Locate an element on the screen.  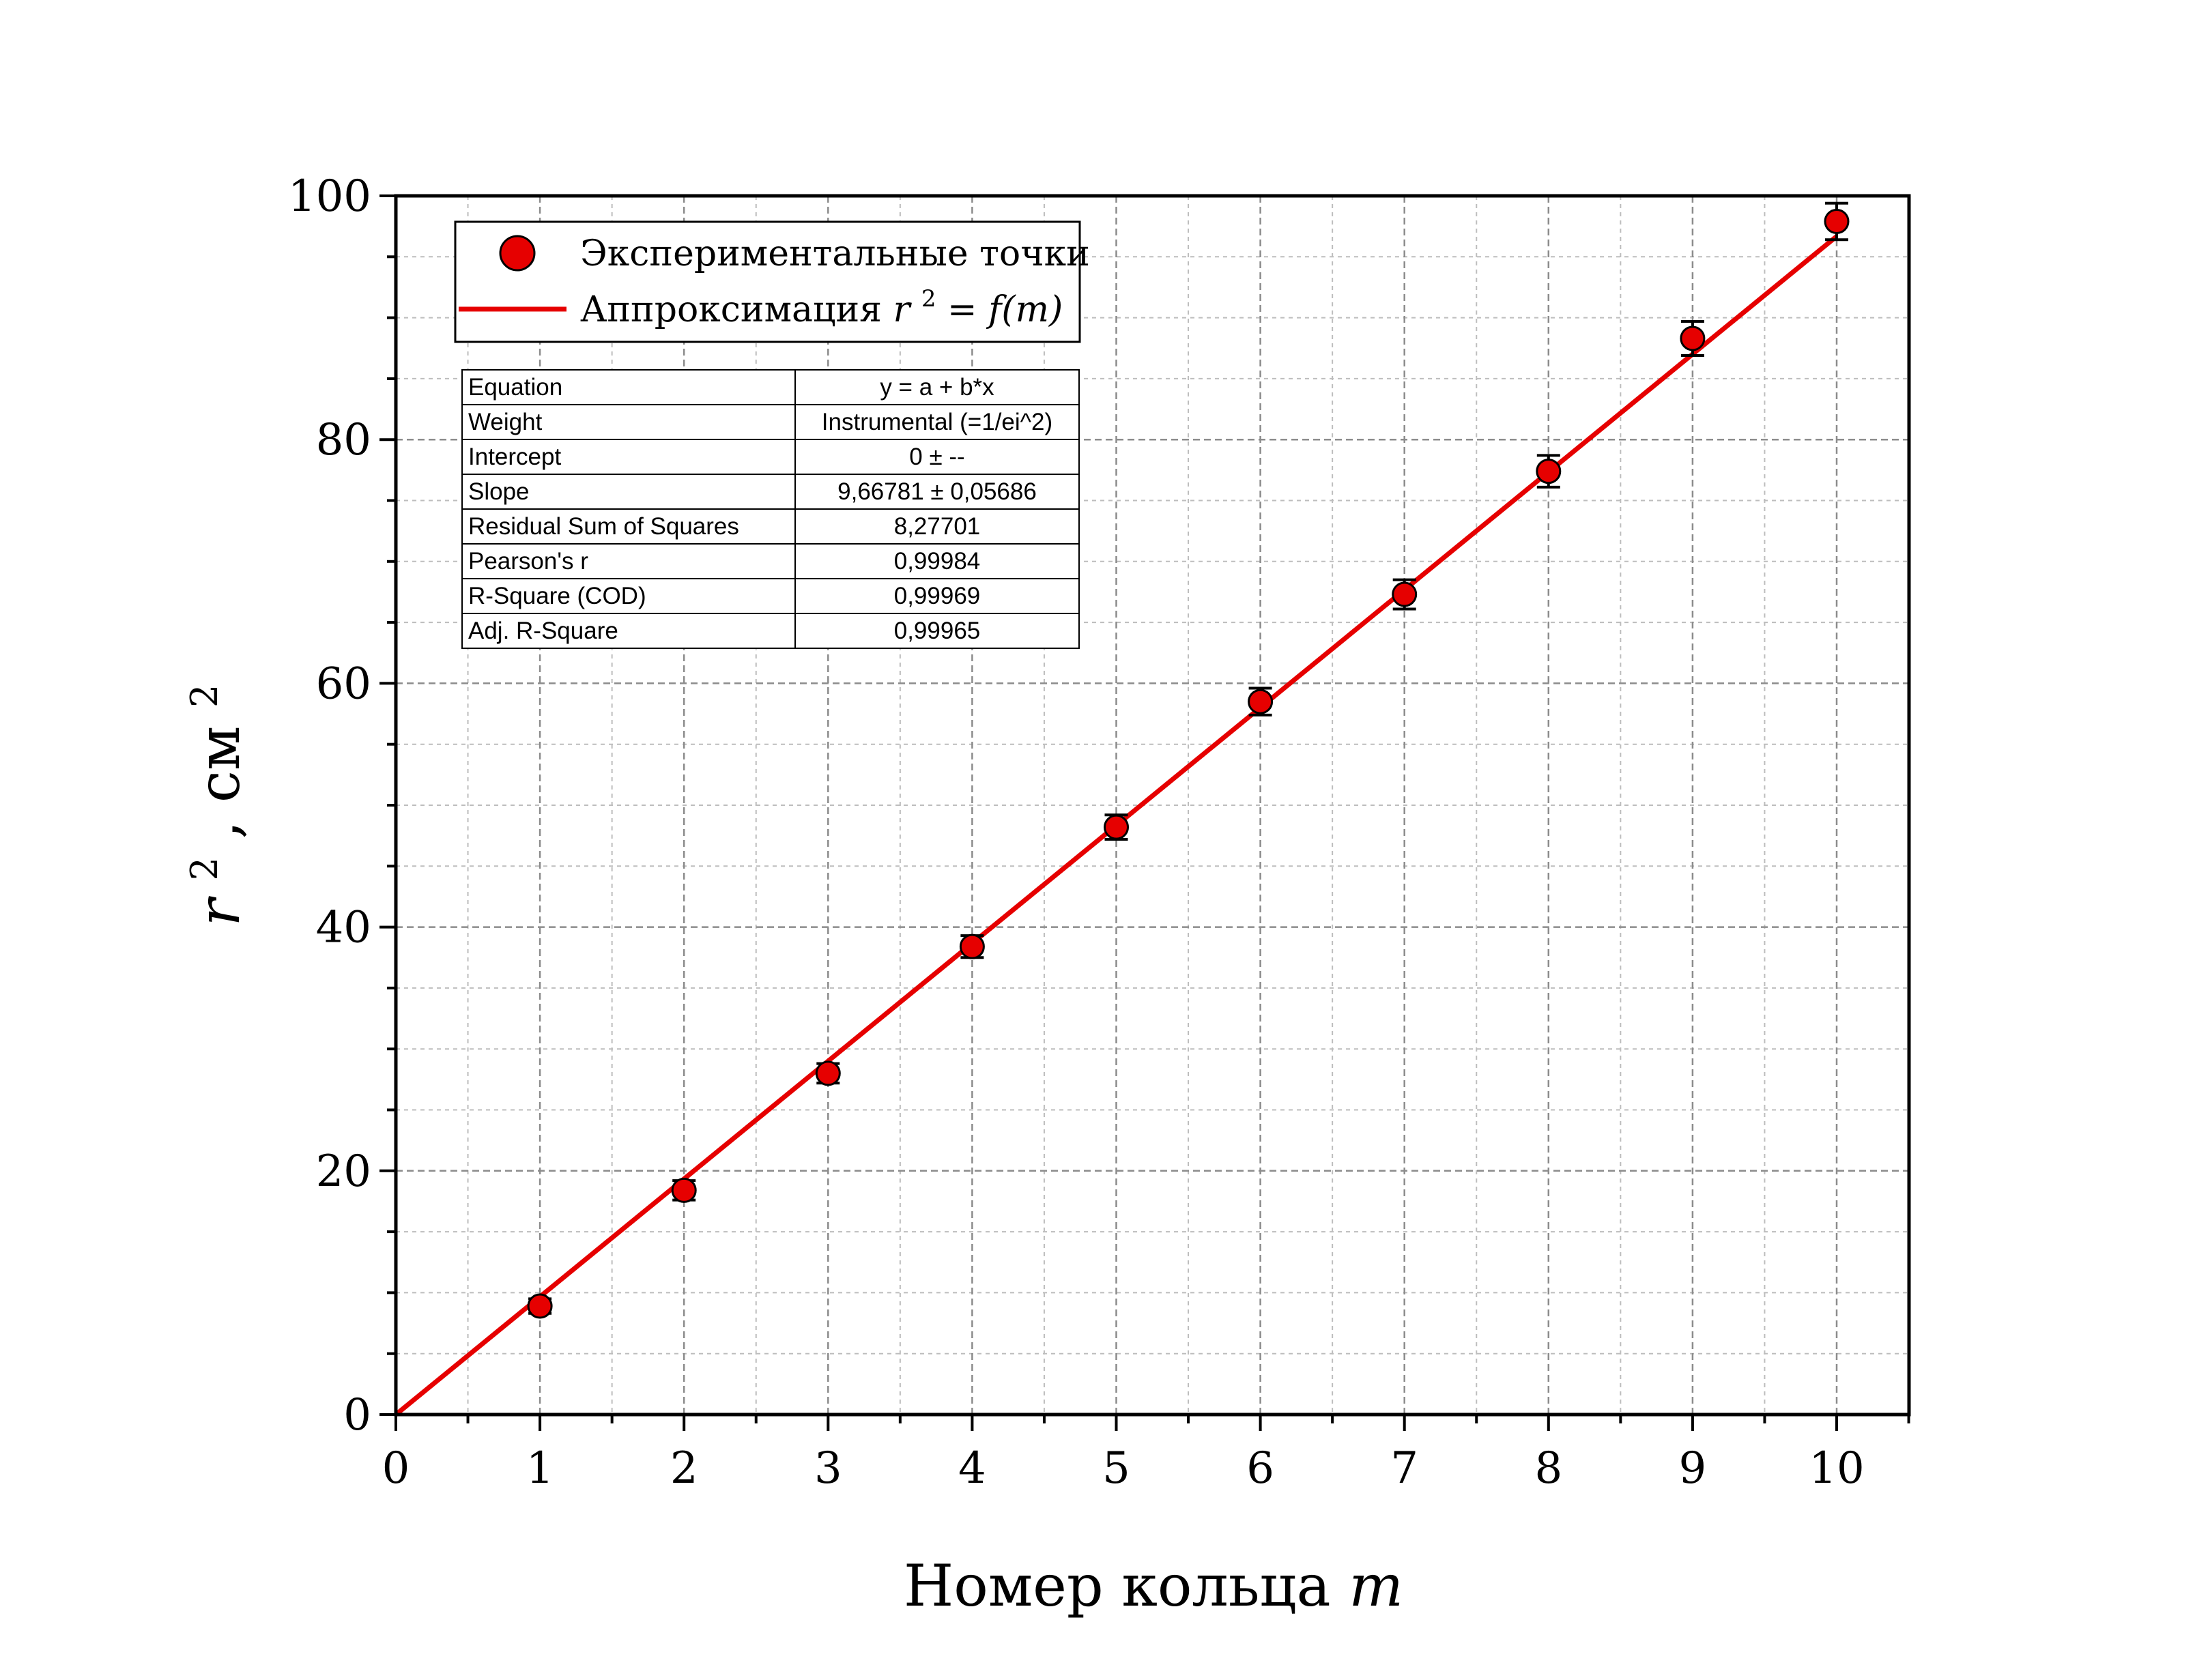
table-key-cell: Residual Sum of Squares is located at coordinates (628, 526).